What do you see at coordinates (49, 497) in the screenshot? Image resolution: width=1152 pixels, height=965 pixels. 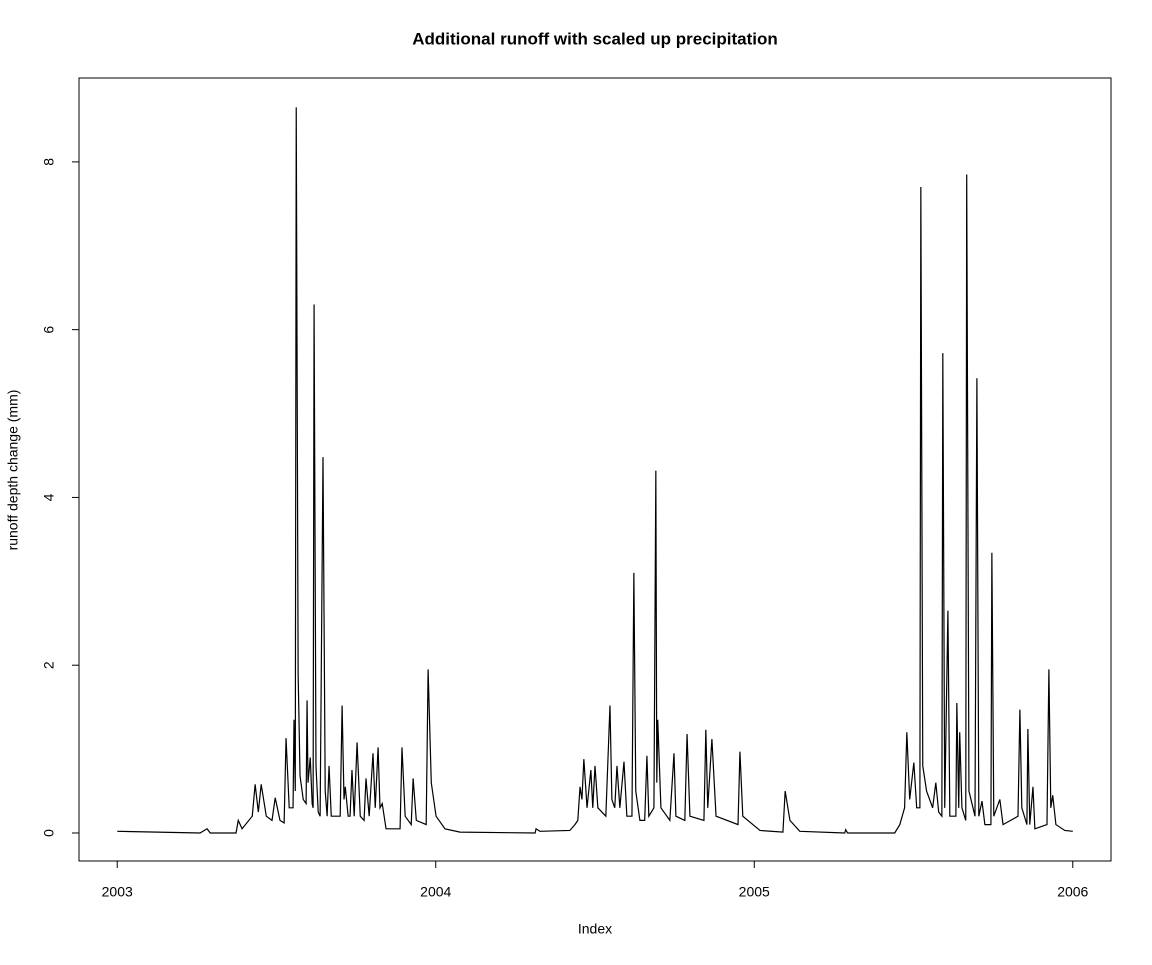 I see `y-tick-label: 4` at bounding box center [49, 497].